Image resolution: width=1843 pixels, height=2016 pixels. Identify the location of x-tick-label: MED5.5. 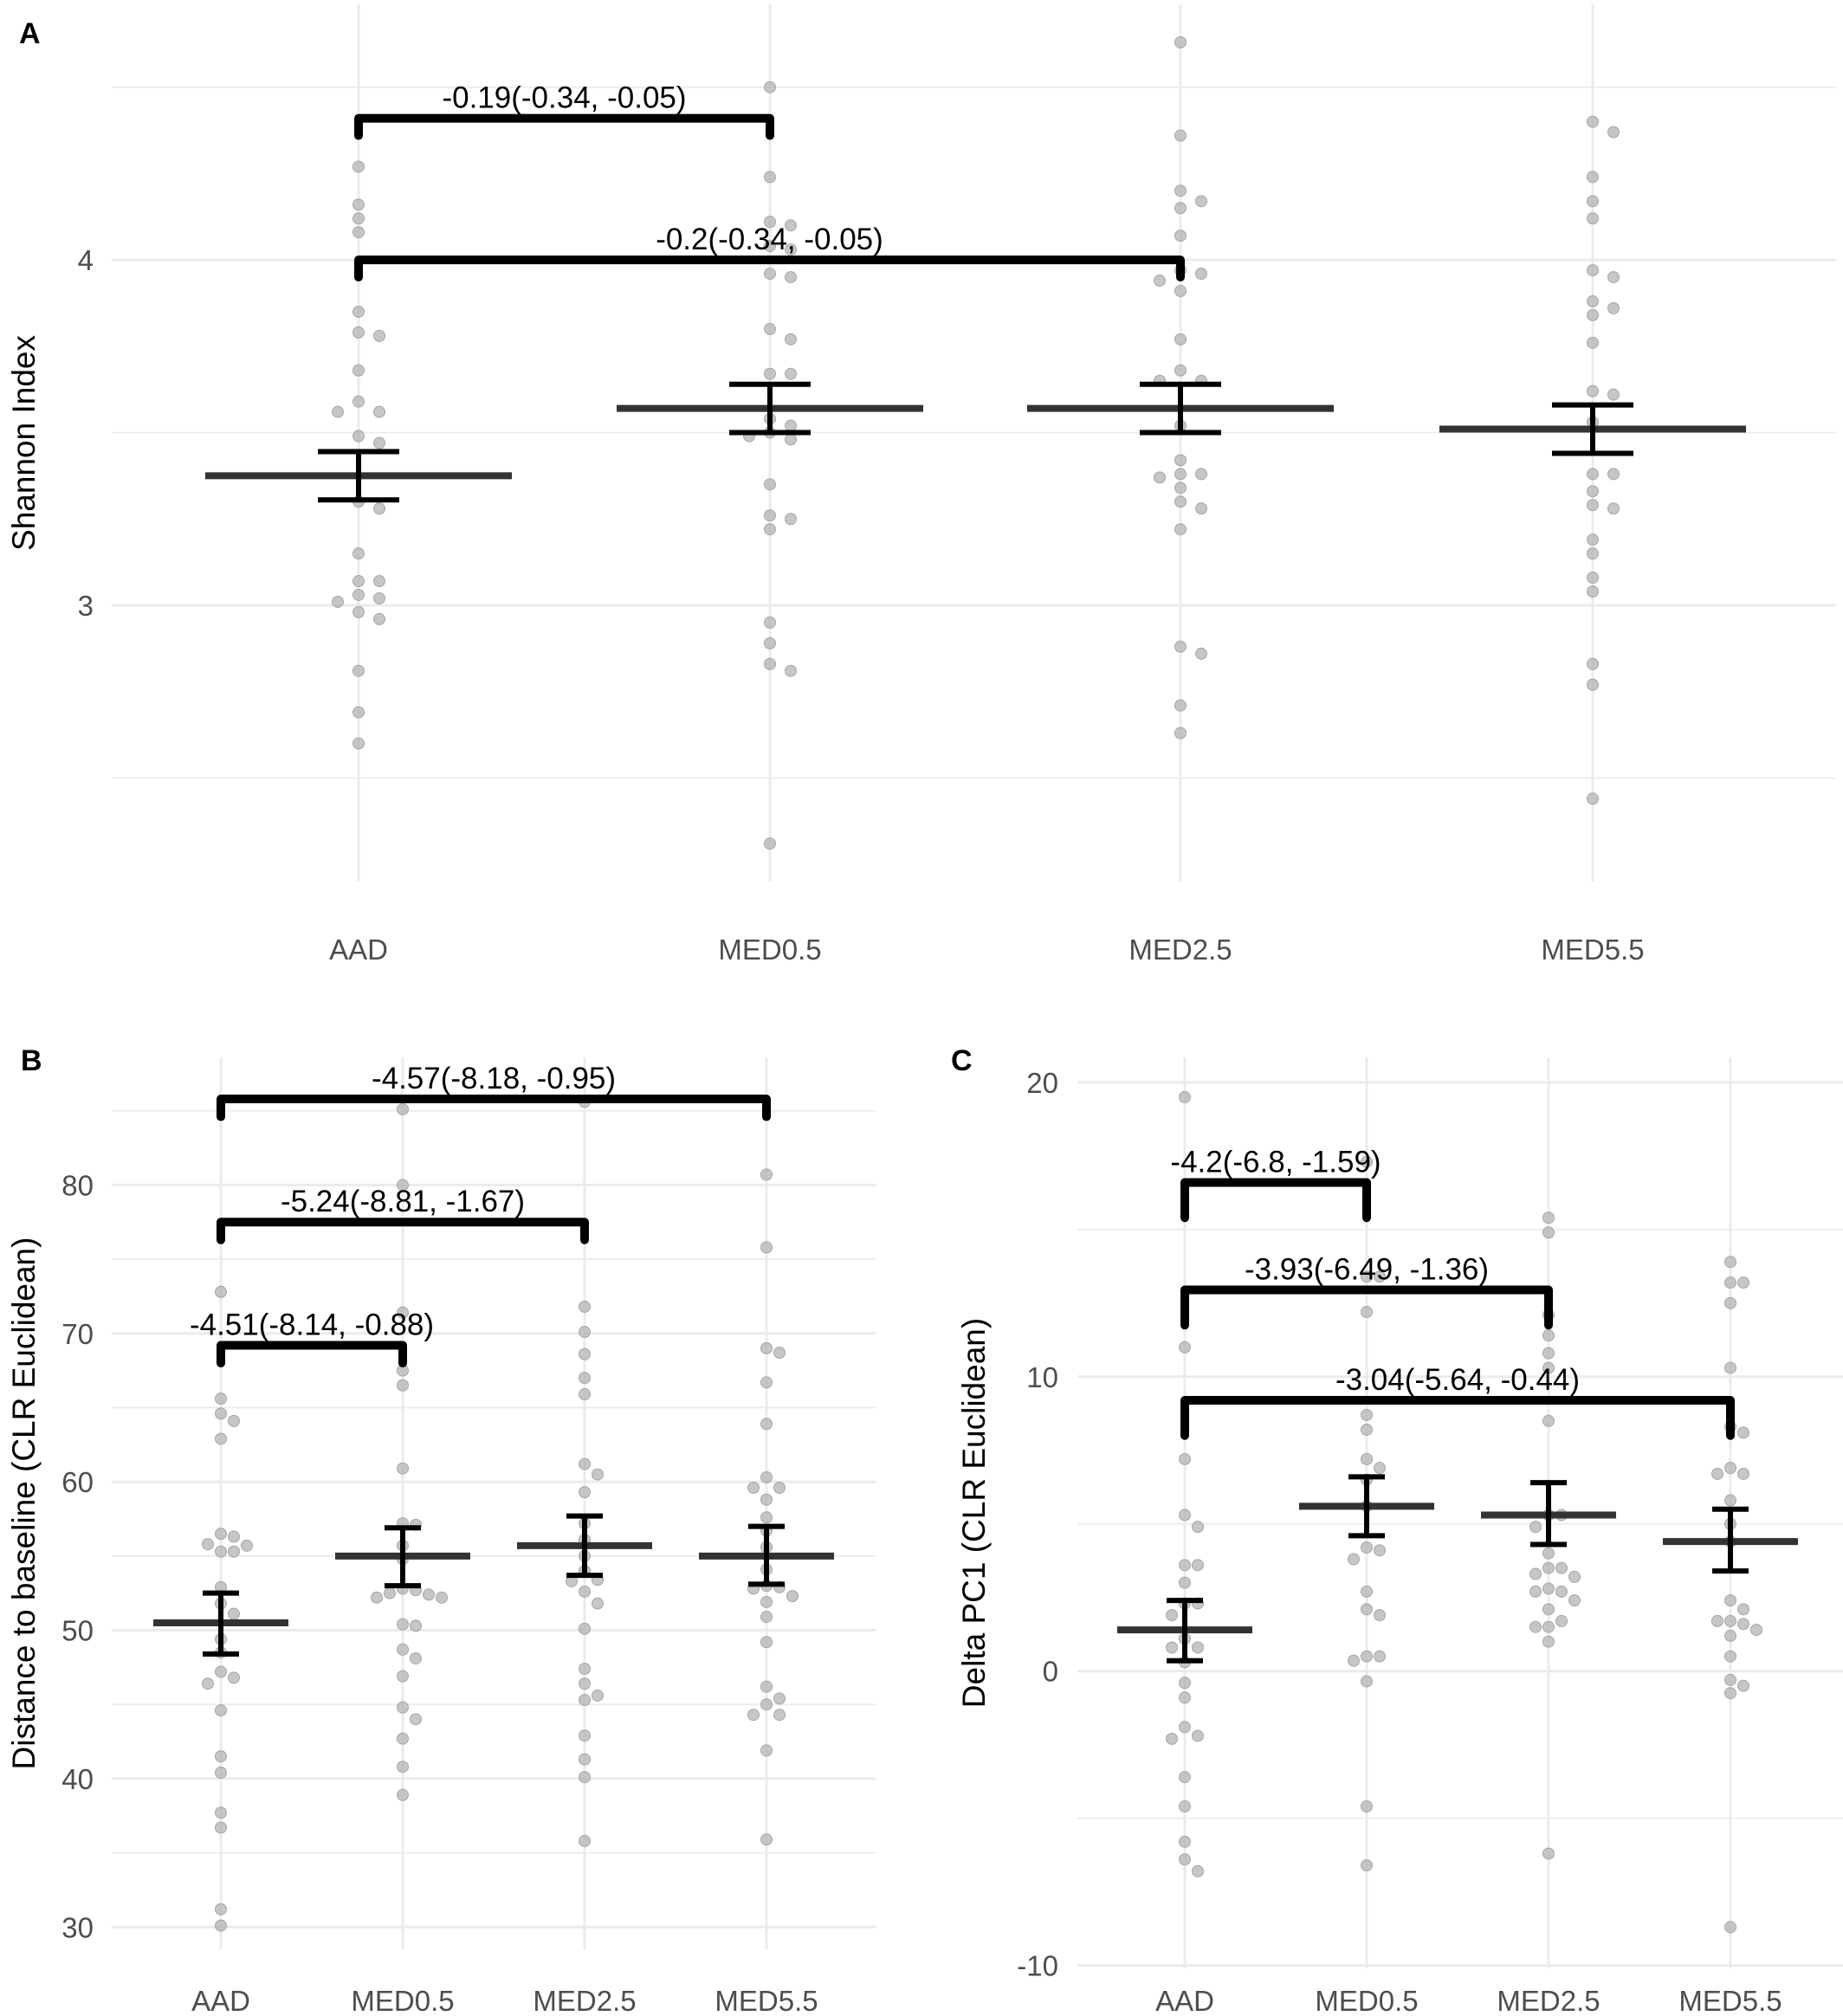
(766, 2000).